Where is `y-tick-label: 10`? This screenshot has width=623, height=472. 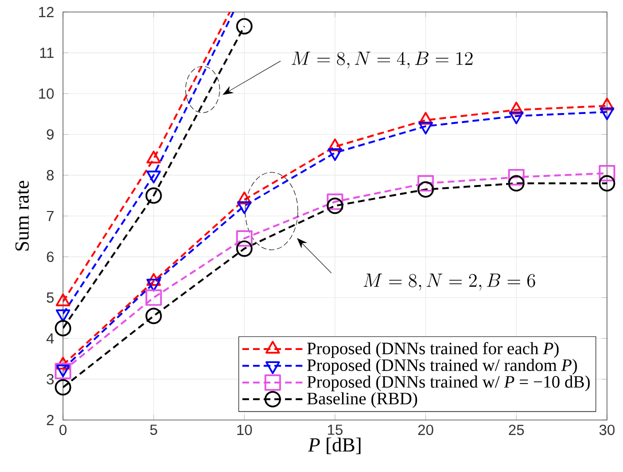 y-tick-label: 10 is located at coordinates (46, 93).